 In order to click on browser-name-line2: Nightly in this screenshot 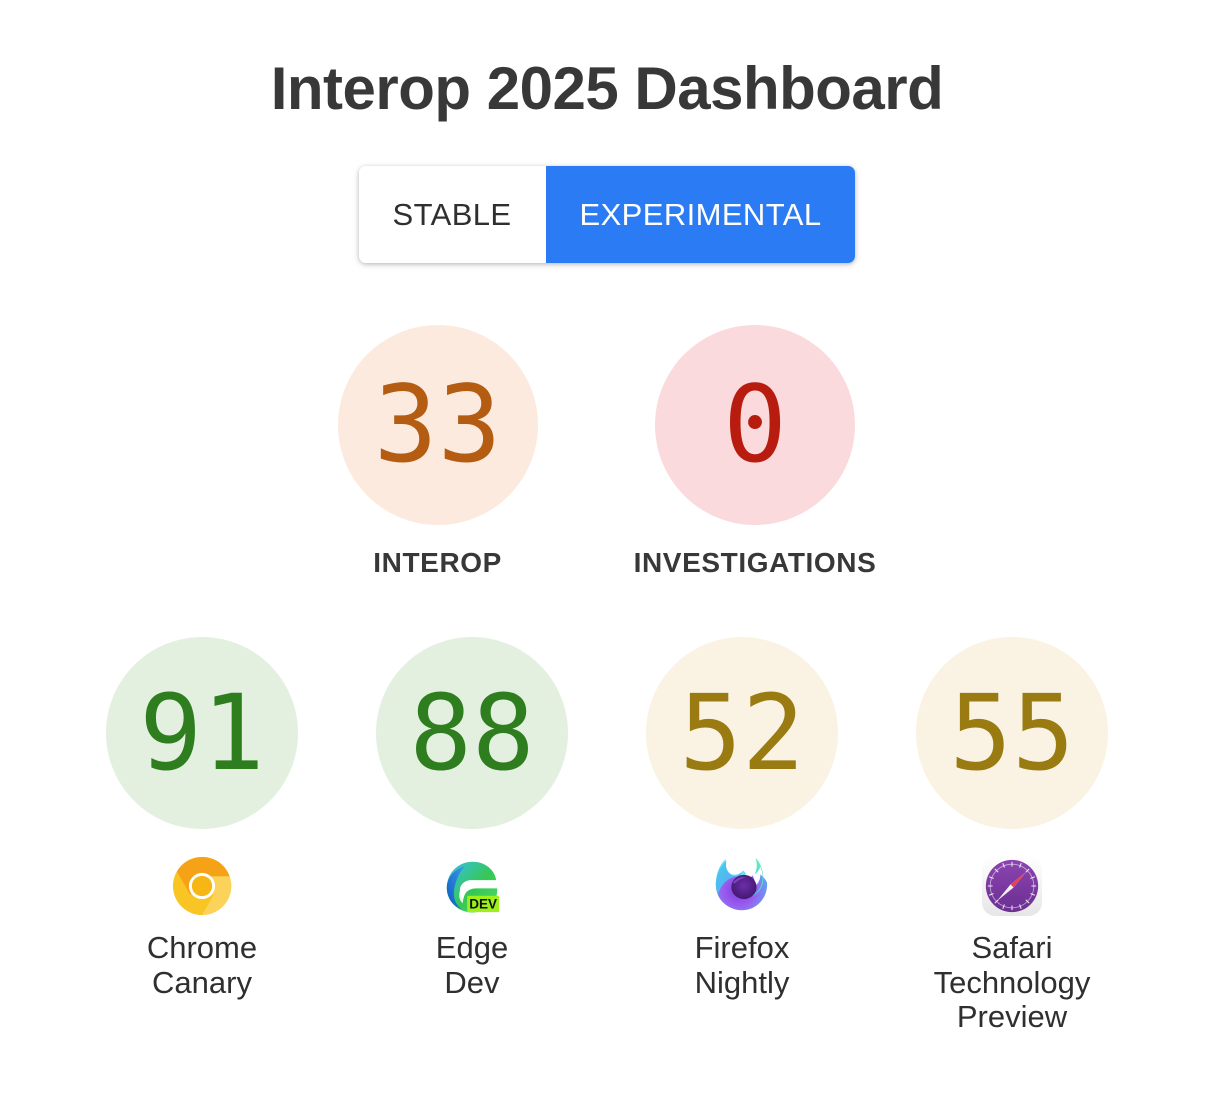, I will do `click(742, 982)`.